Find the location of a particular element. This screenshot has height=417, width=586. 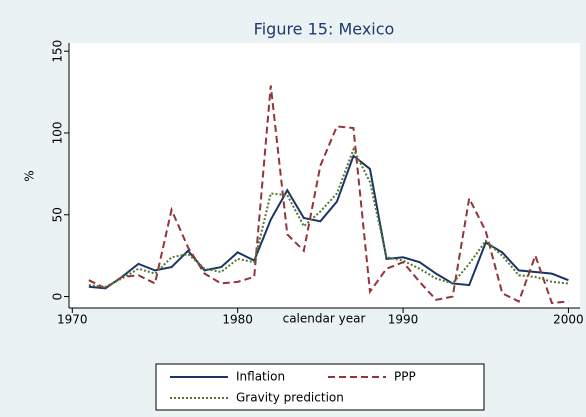

x-tick-label: 1990 is located at coordinates (403, 320).